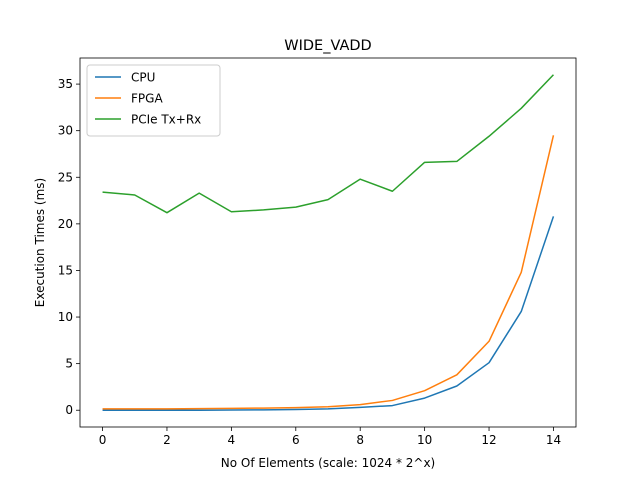 Image resolution: width=640 pixels, height=480 pixels. What do you see at coordinates (330, 437) in the screenshot?
I see `x-axis: 0 2 4 6 8 10 12 14` at bounding box center [330, 437].